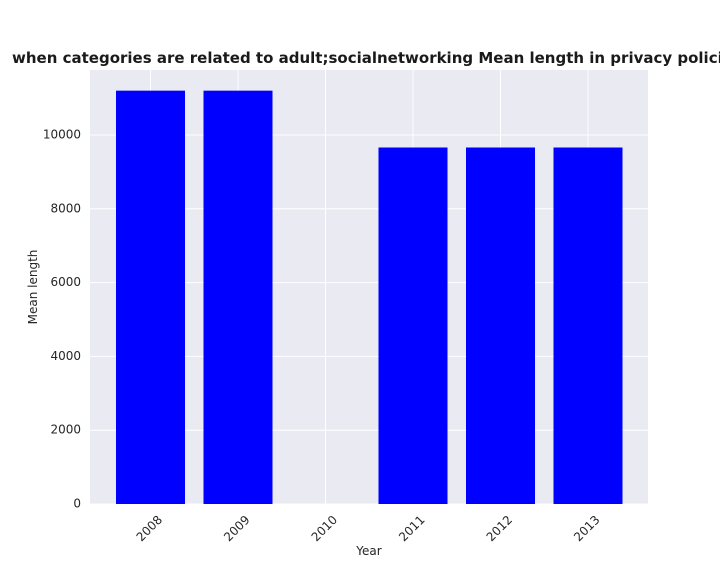 Image resolution: width=720 pixels, height=576 pixels. Describe the element at coordinates (65, 356) in the screenshot. I see `y-tick-label: 4000` at that location.